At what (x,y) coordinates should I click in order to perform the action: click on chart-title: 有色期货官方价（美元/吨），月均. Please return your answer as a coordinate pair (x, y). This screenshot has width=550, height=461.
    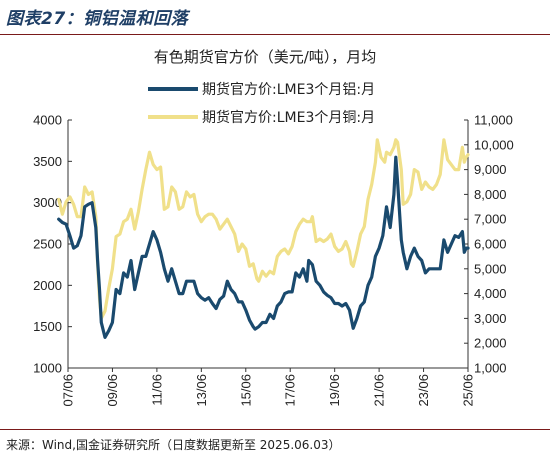
    Looking at the image, I should click on (265, 57).